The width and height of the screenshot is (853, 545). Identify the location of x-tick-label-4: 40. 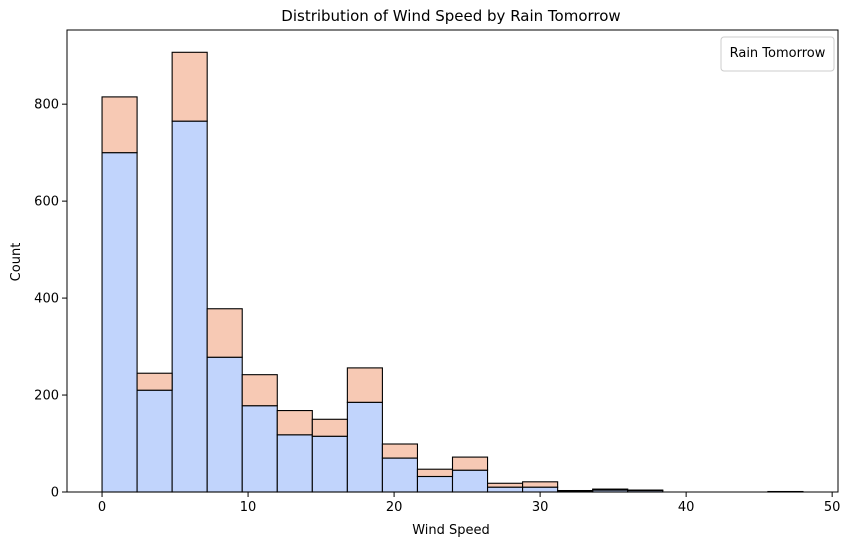
(686, 507).